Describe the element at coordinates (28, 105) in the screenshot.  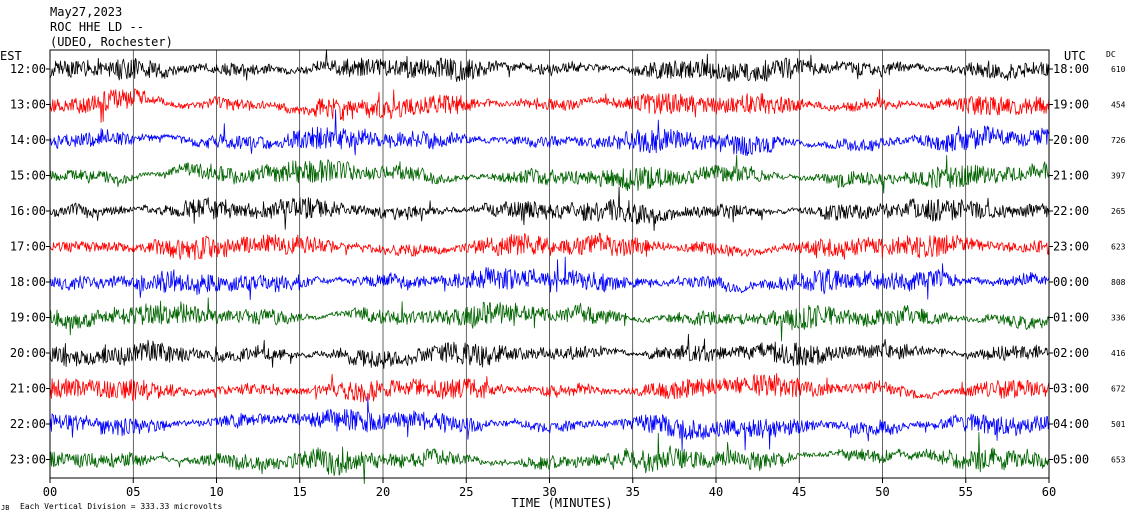
I see `est-tick-label: 13:00` at that location.